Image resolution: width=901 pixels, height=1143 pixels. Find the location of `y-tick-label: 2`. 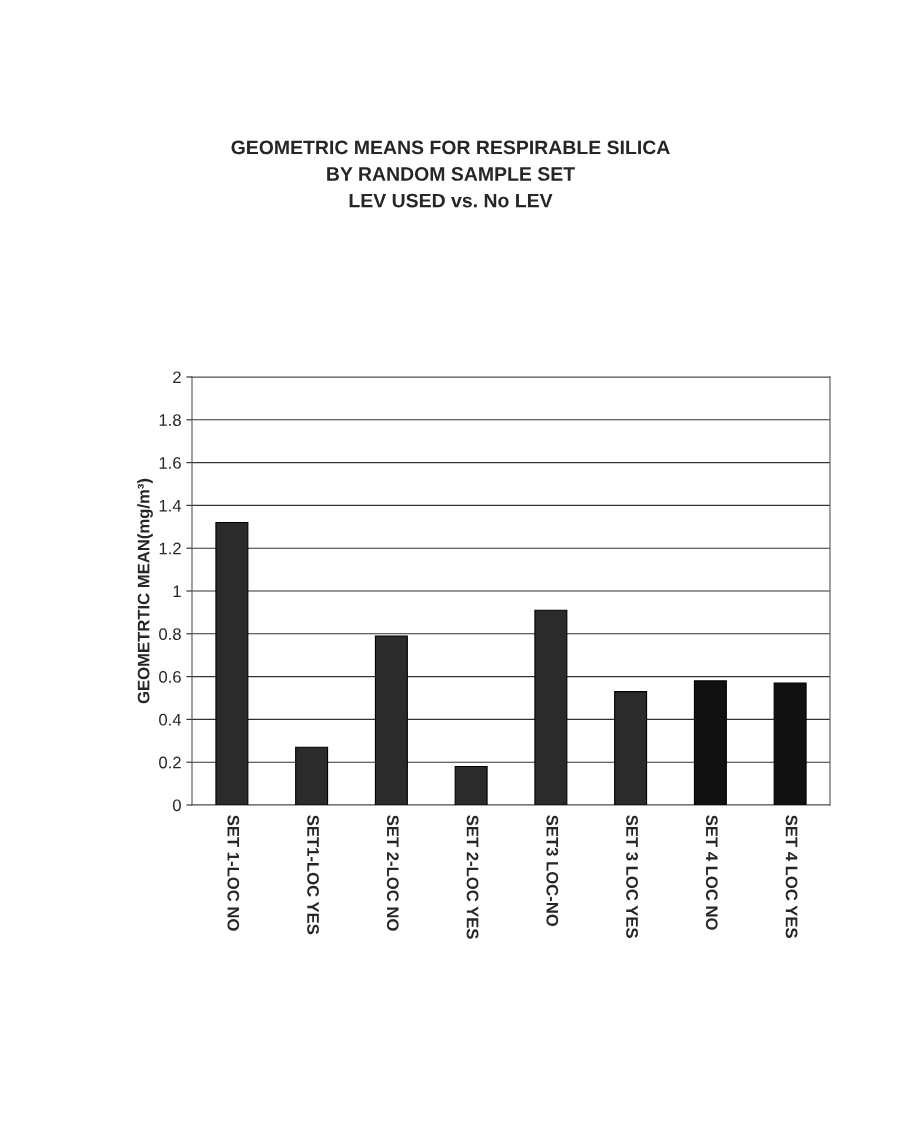

y-tick-label: 2 is located at coordinates (177, 377).